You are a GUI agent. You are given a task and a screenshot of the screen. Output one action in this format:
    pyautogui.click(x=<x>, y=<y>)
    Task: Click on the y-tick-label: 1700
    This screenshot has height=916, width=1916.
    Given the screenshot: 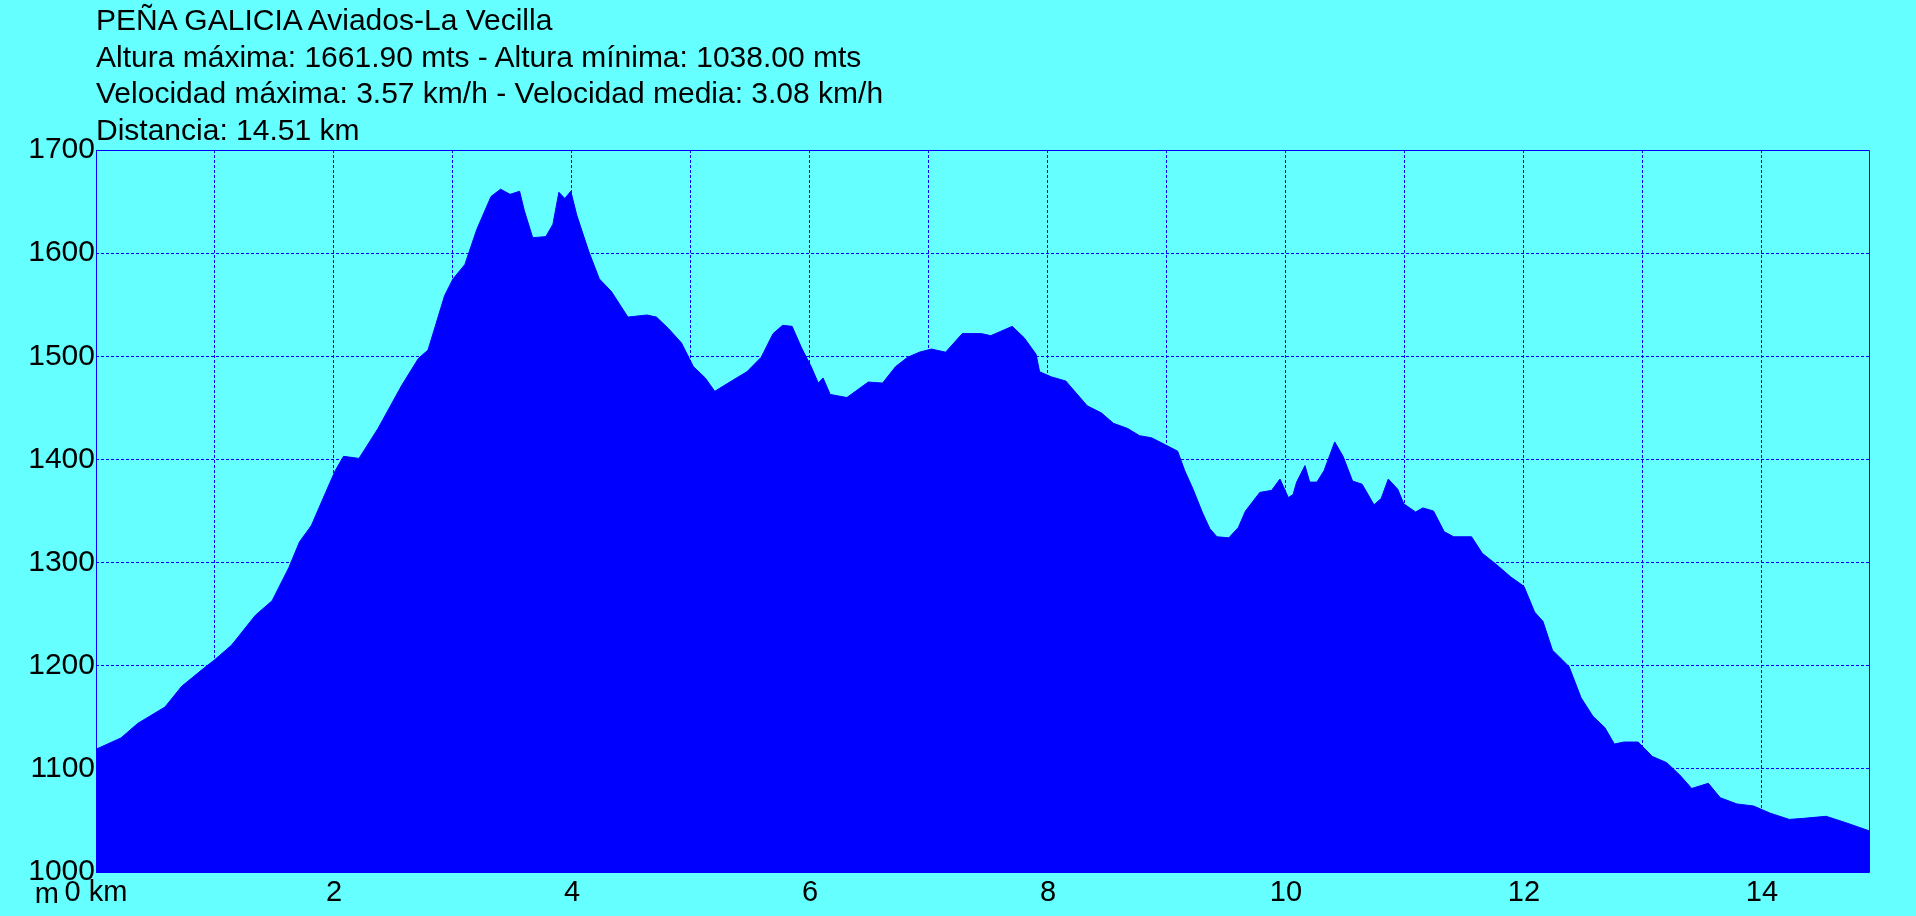 What is the action you would take?
    pyautogui.click(x=61, y=148)
    